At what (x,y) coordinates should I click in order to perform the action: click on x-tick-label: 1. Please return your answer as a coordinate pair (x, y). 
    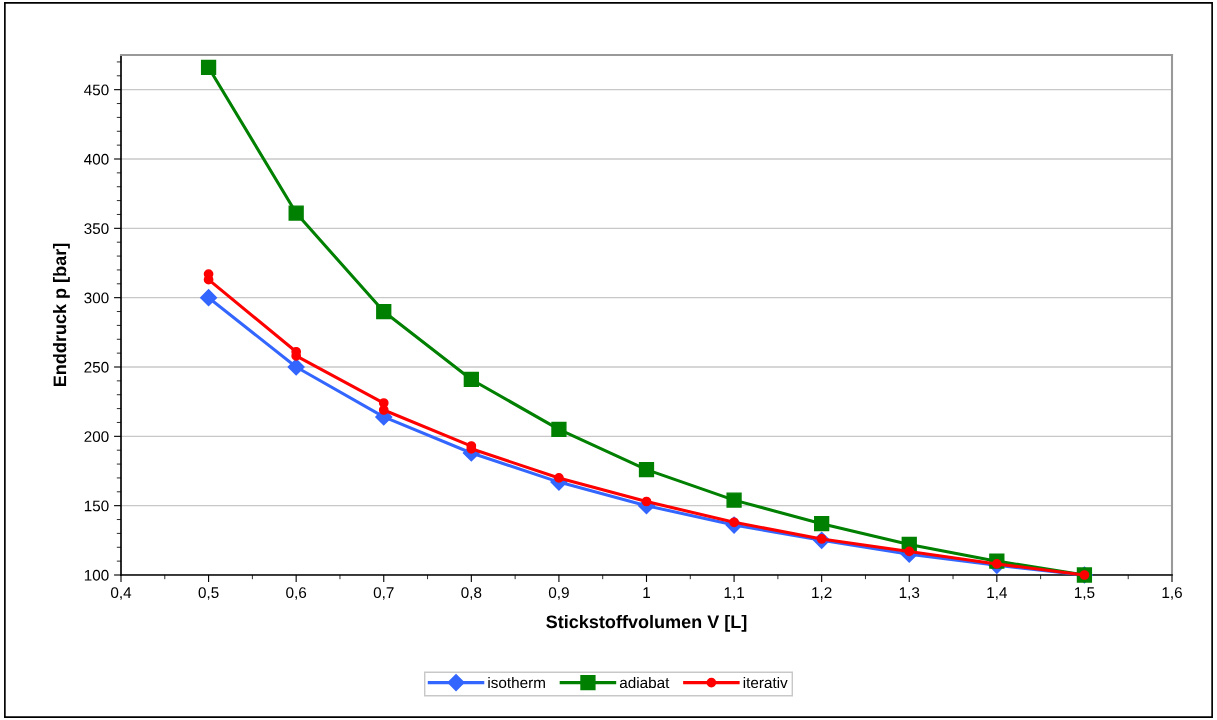
    Looking at the image, I should click on (646, 592).